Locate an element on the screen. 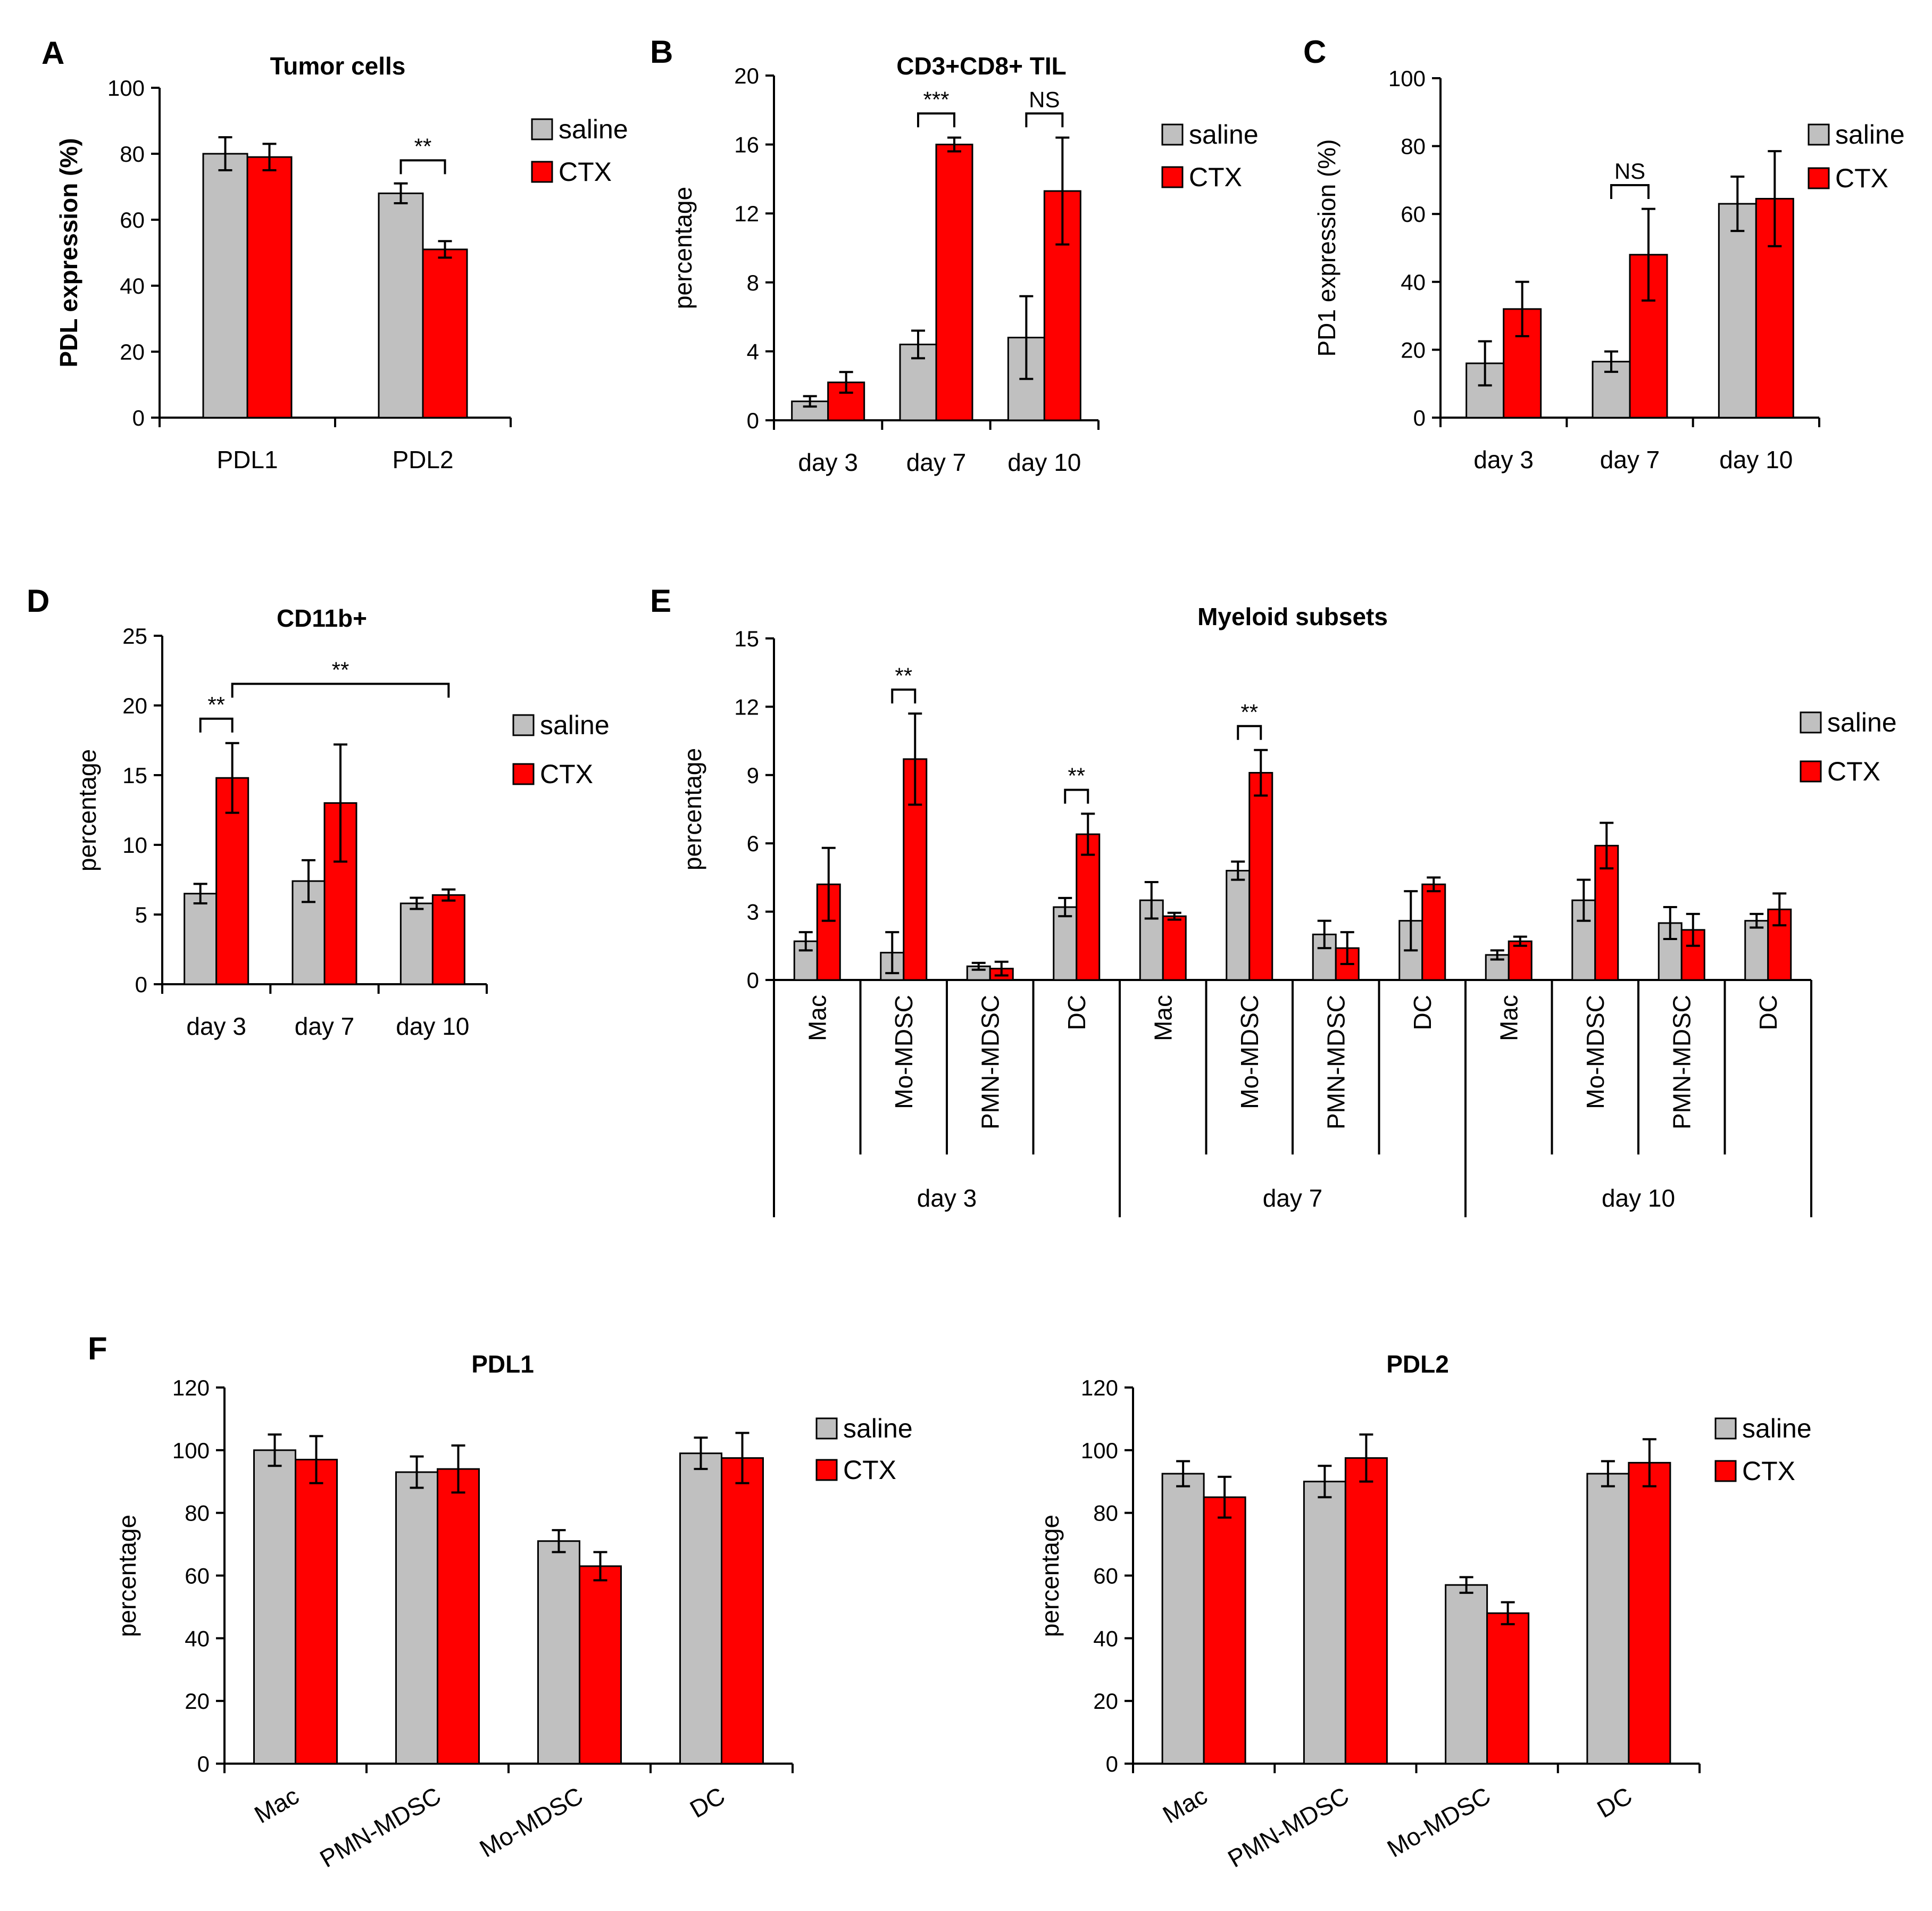 Image resolution: width=1932 pixels, height=1911 pixels. chart-title: Myeloid subsets is located at coordinates (1292, 616).